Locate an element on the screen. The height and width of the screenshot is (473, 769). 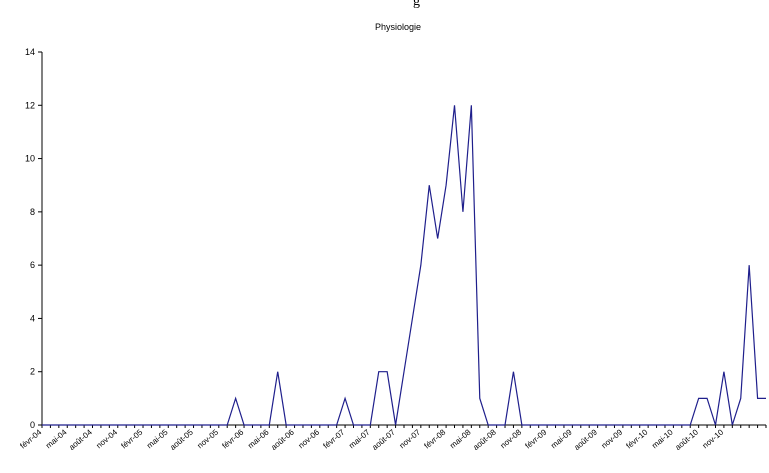
x-tick-label: nov-09 is located at coordinates (612, 438).